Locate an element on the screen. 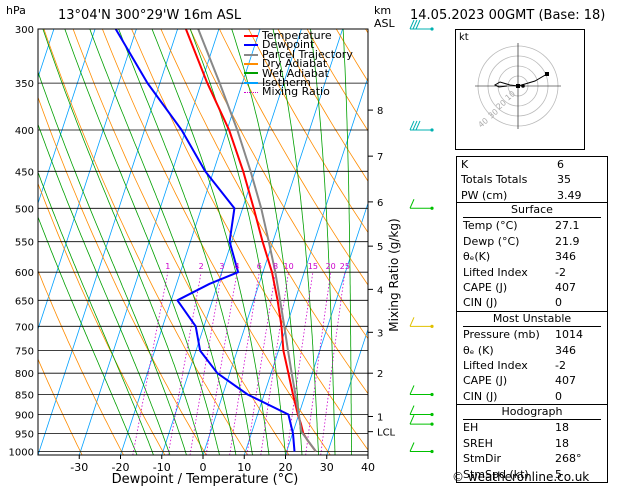 This screenshot has height=486, width=629. legend-label: Dry Adiabat is located at coordinates (295, 64).